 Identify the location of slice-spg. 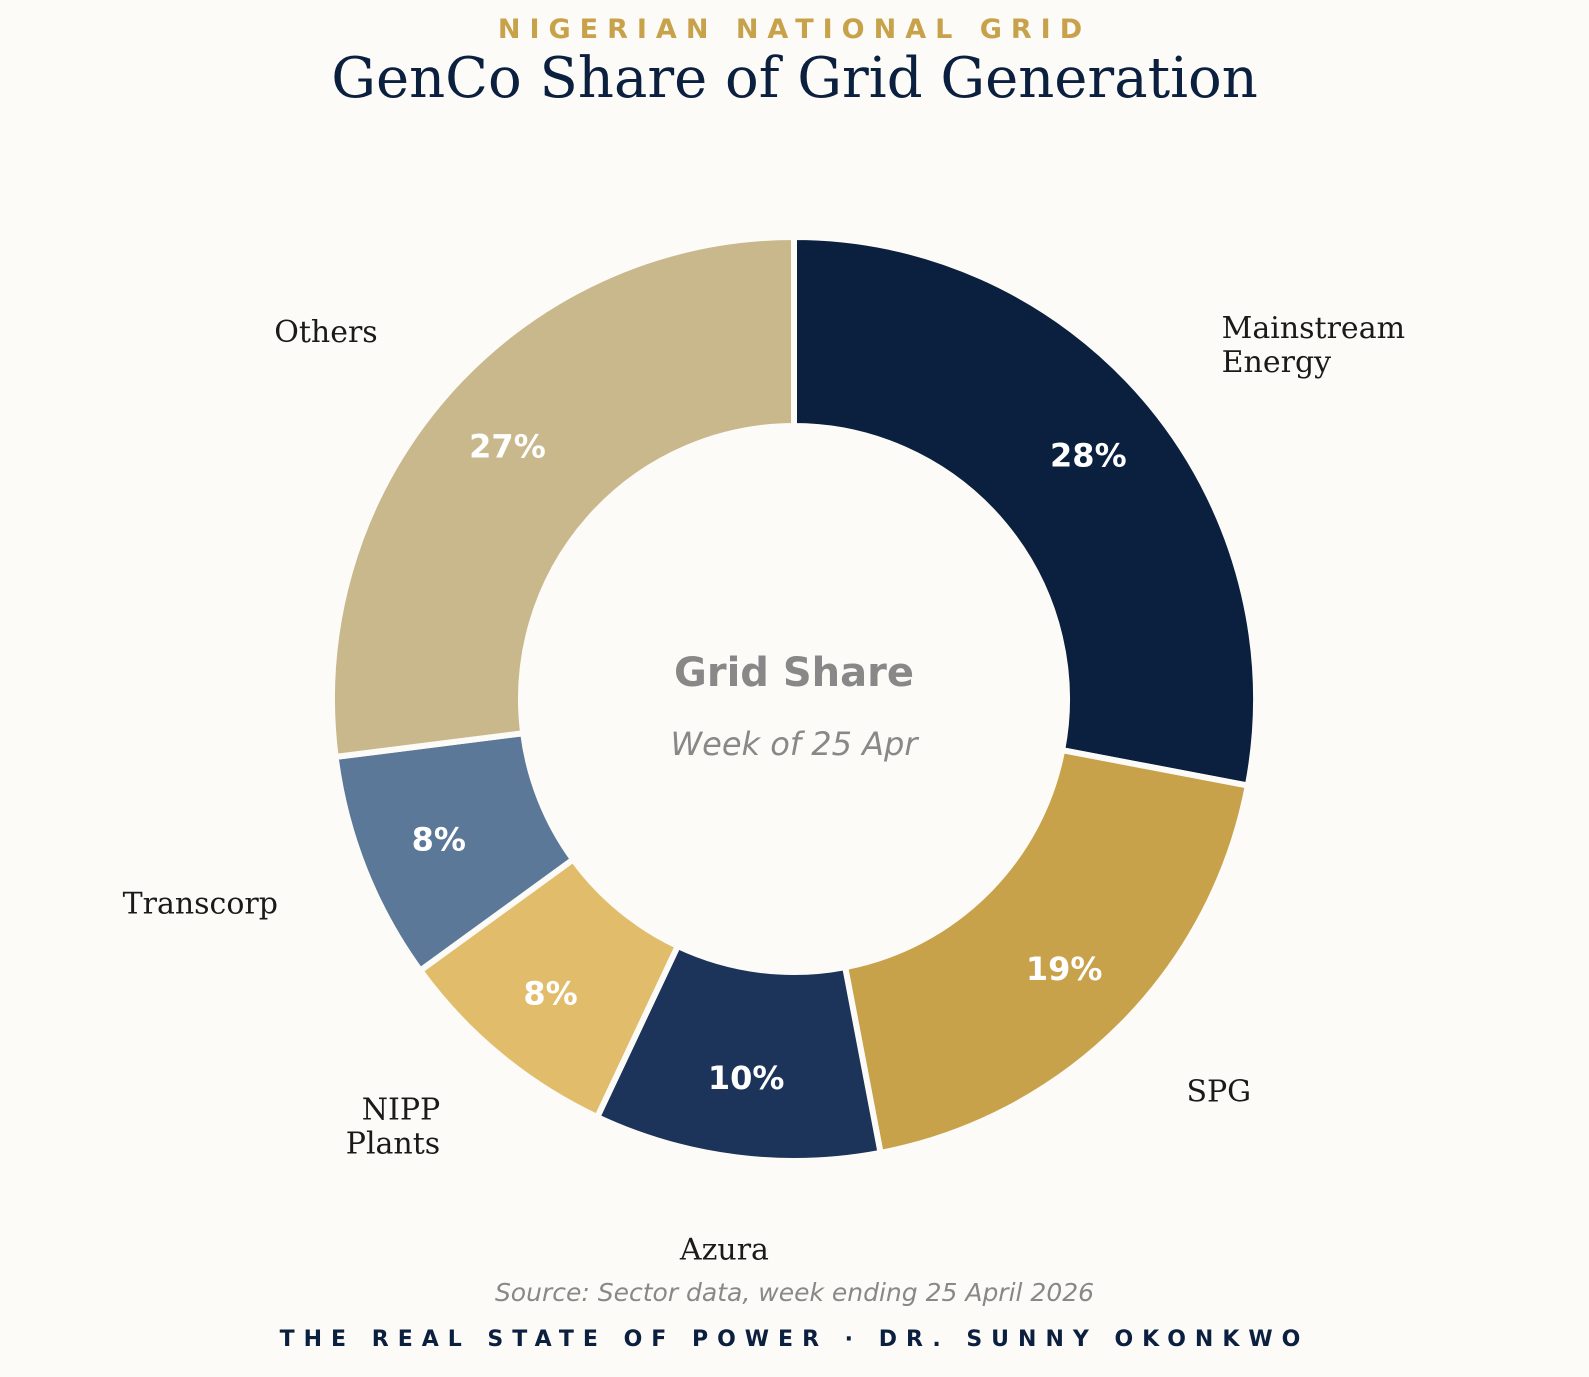
(1046, 951).